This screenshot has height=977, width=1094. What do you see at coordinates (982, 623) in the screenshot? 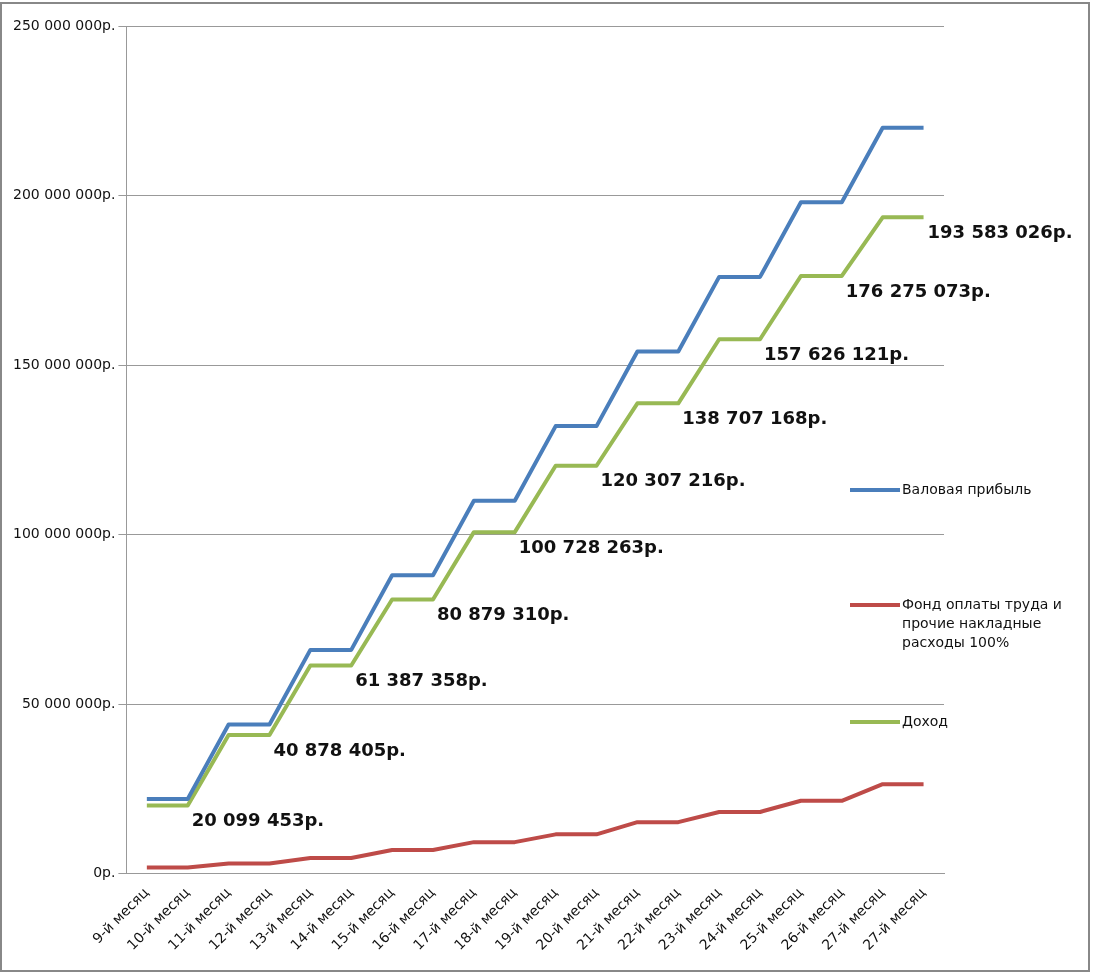
I see `legend-label: Фонд оплаты труда и прочие накладные расходы 100%` at bounding box center [982, 623].